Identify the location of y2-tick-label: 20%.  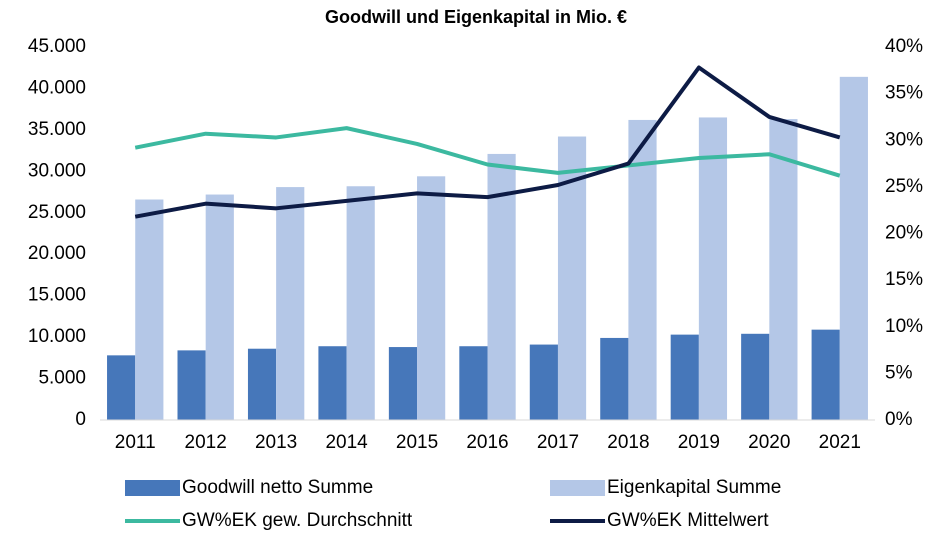
(904, 233).